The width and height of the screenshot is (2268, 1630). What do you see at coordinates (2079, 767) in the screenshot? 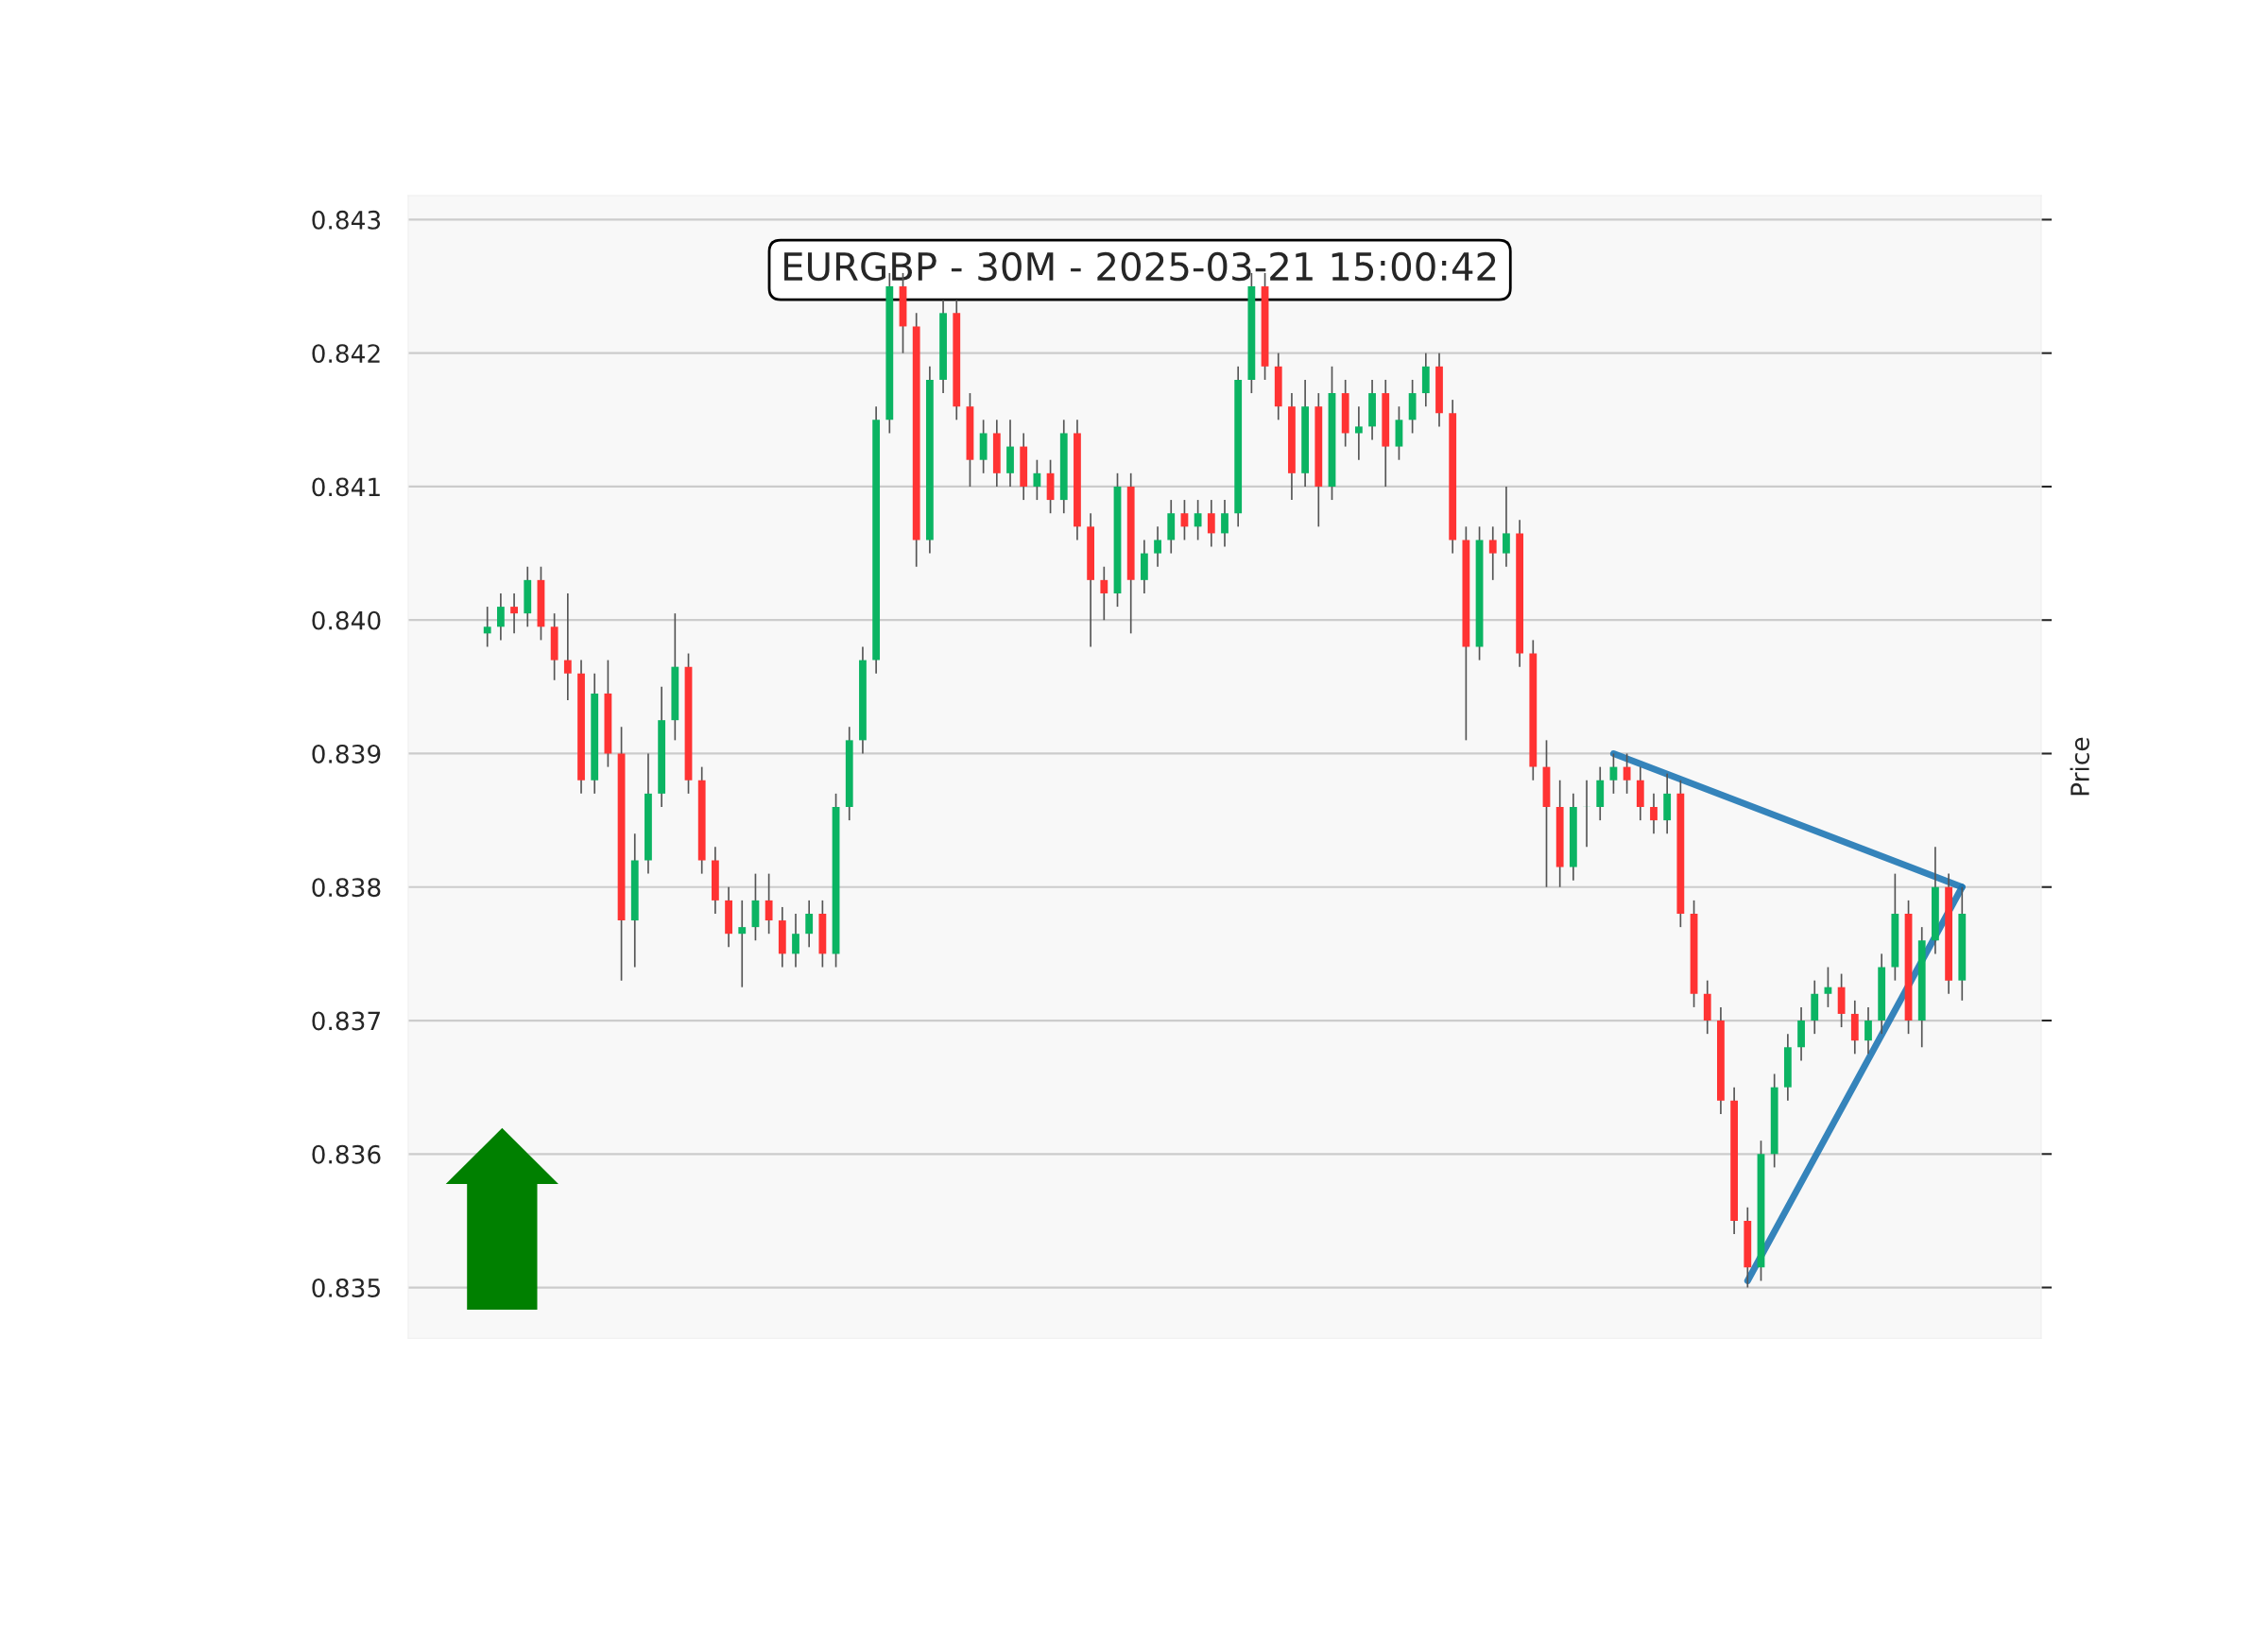
I see `y-axis-title: Price` at bounding box center [2079, 767].